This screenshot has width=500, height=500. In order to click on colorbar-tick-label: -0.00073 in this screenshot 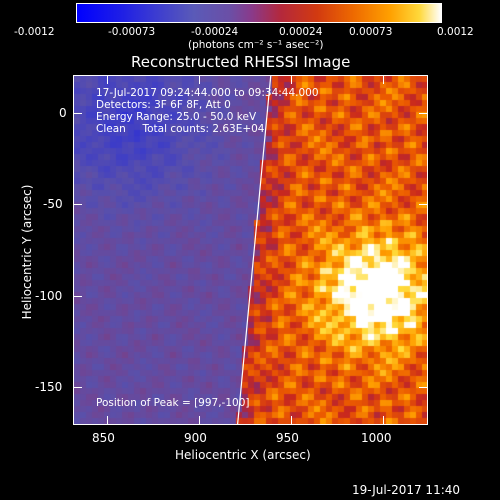, I will do `click(132, 32)`.